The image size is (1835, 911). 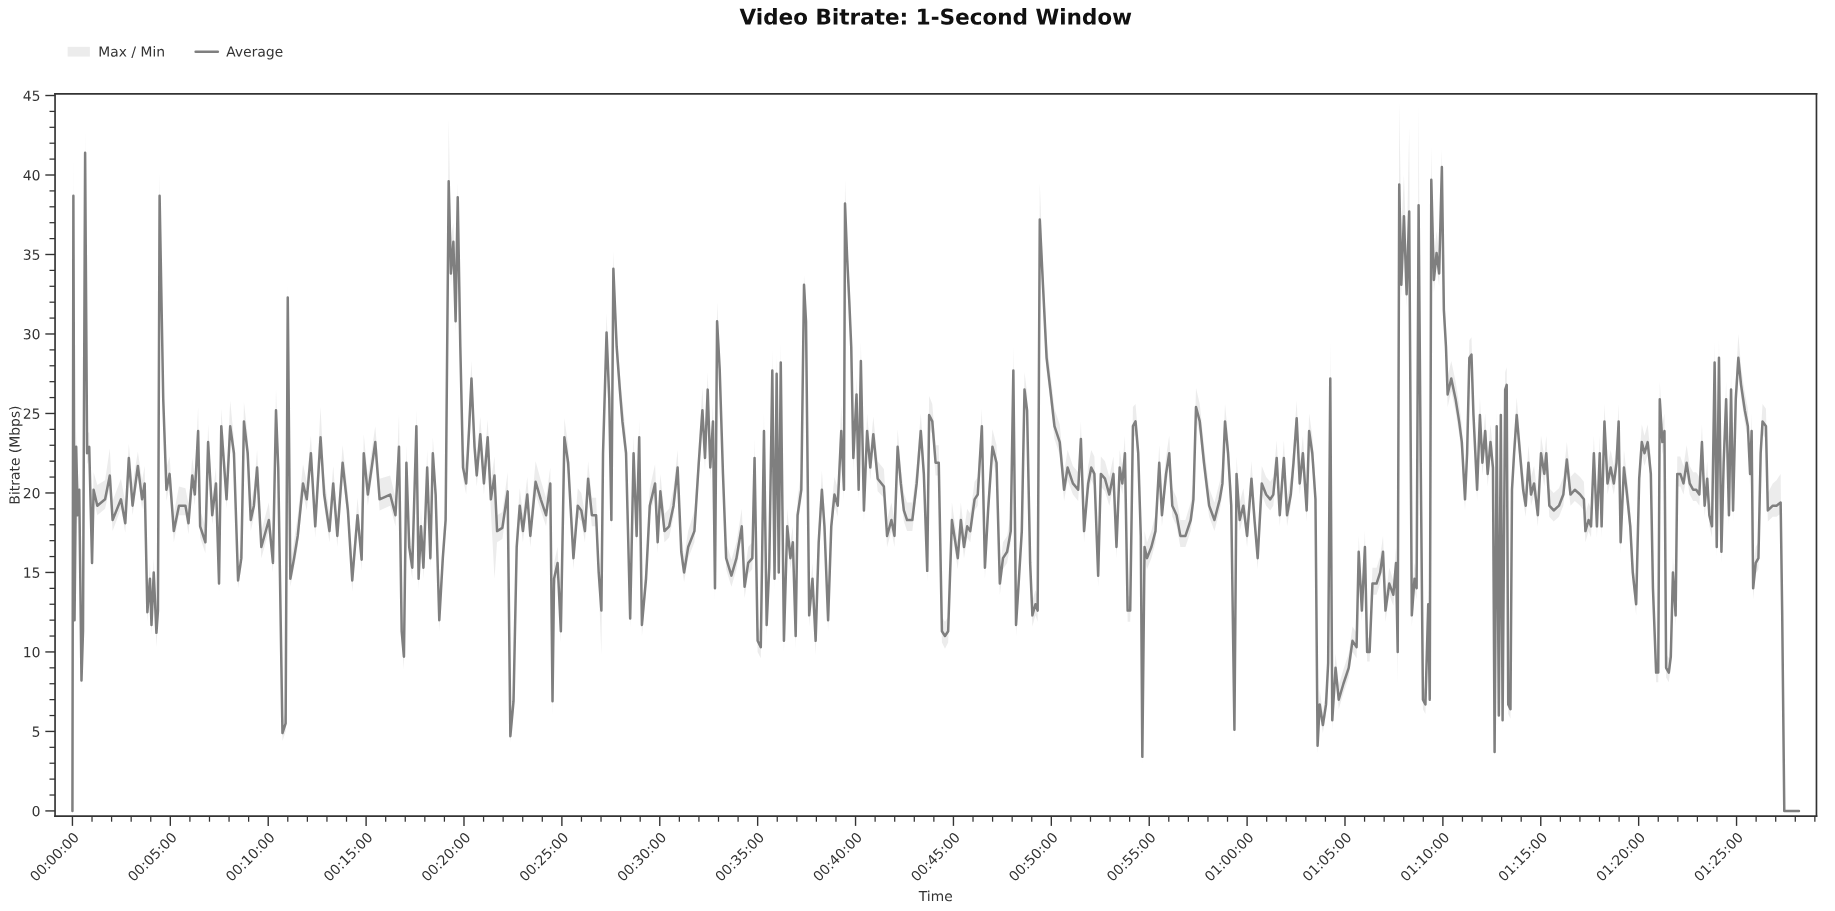 What do you see at coordinates (31, 493) in the screenshot?
I see `y-tick-label: 20` at bounding box center [31, 493].